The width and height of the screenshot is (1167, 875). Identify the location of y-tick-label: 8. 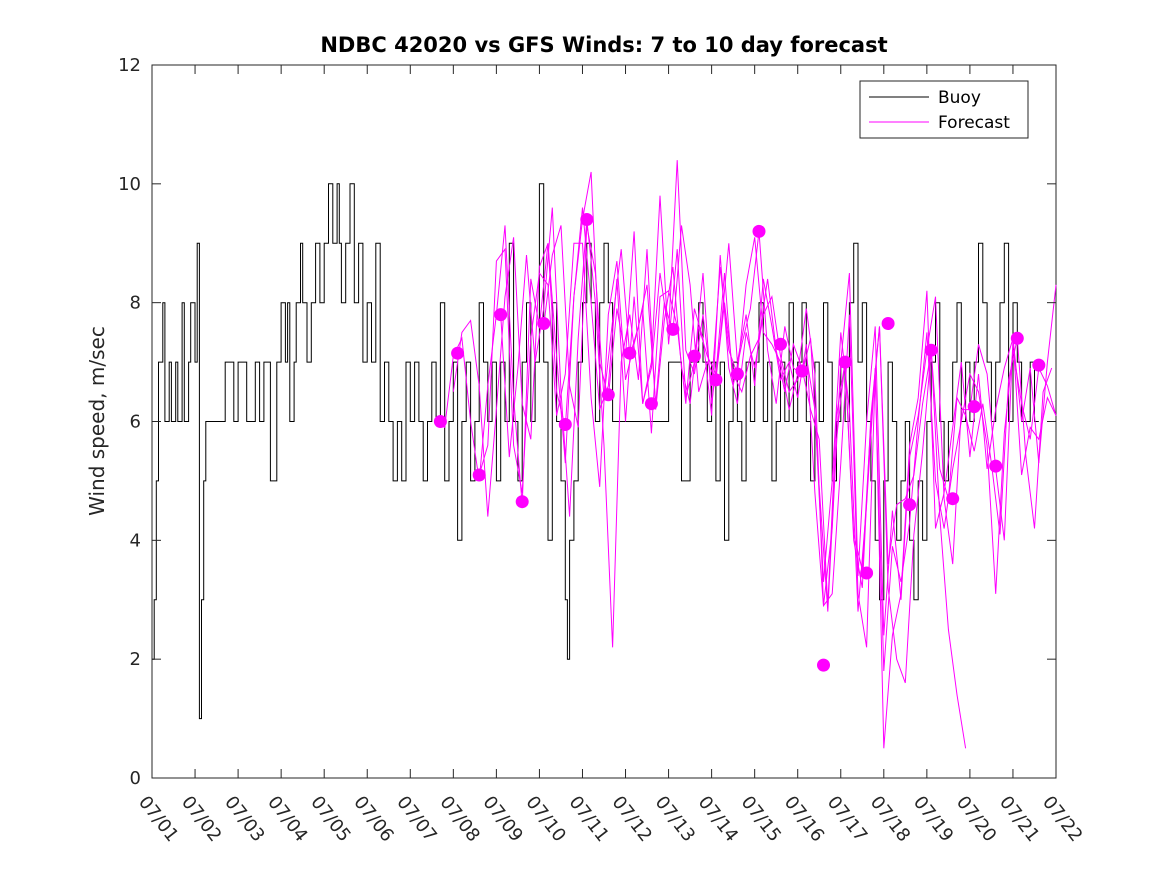
(135, 303).